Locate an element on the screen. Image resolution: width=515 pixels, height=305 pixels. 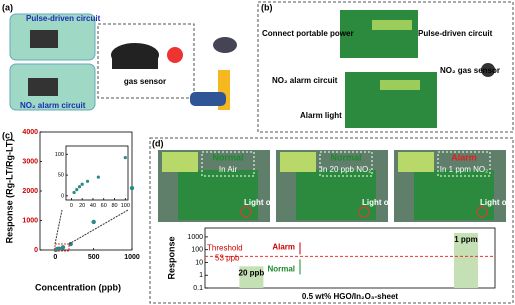
sensor-box is located at coordinates (146, 61).